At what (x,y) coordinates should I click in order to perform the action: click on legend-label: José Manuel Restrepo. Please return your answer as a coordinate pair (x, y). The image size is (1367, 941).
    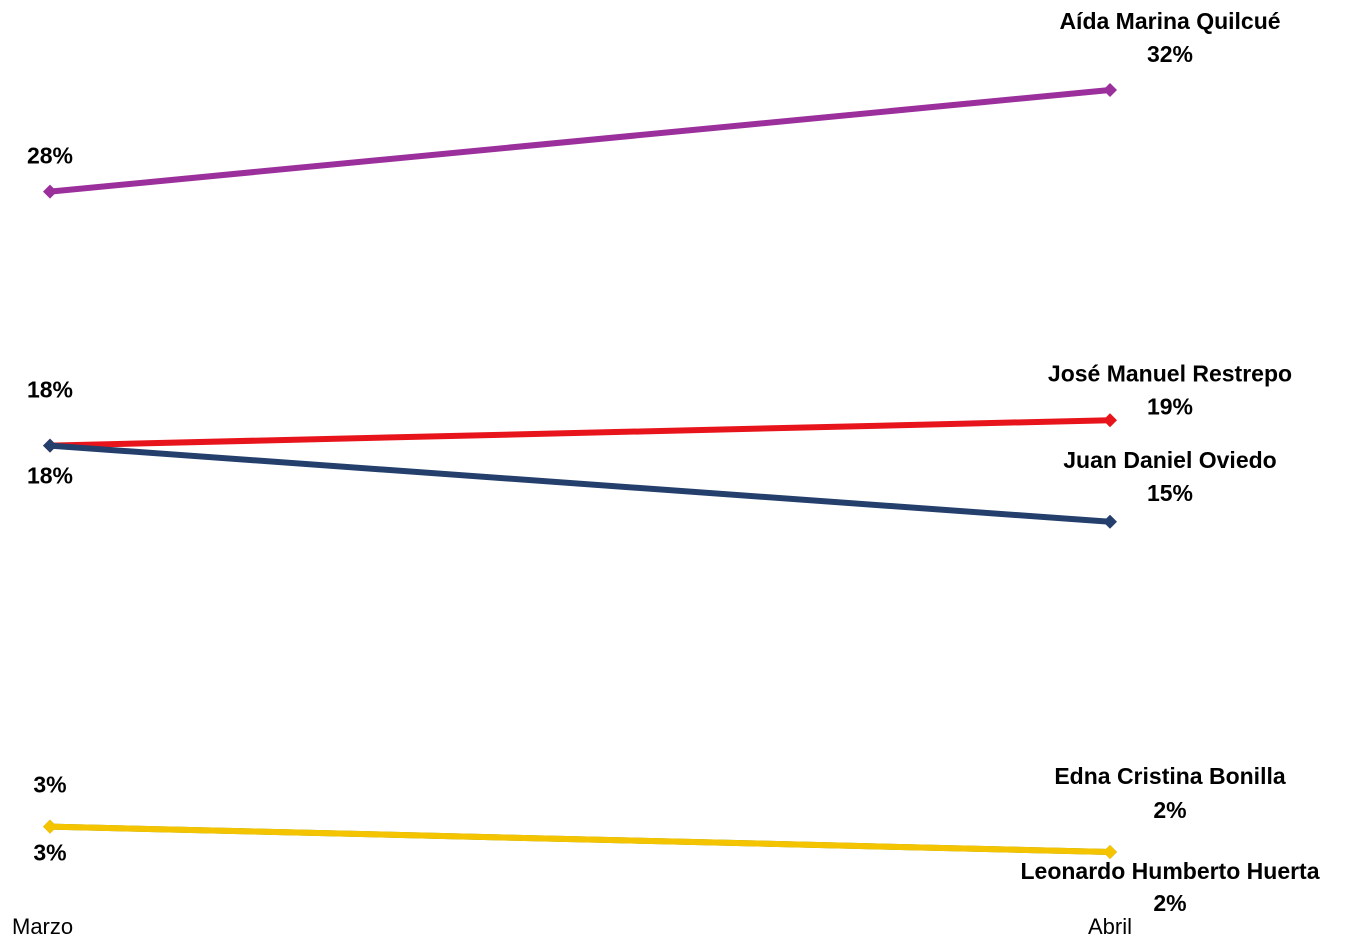
    Looking at the image, I should click on (1170, 373).